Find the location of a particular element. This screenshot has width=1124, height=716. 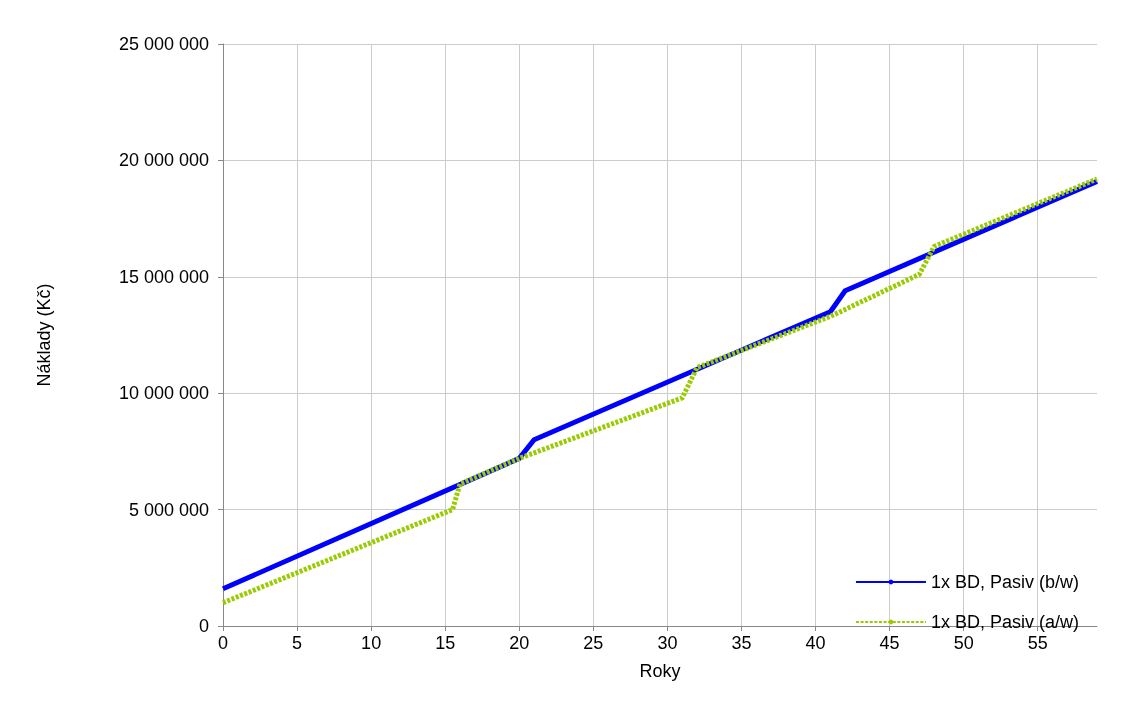

y-tick-label: 20 000 000 is located at coordinates (163, 160).